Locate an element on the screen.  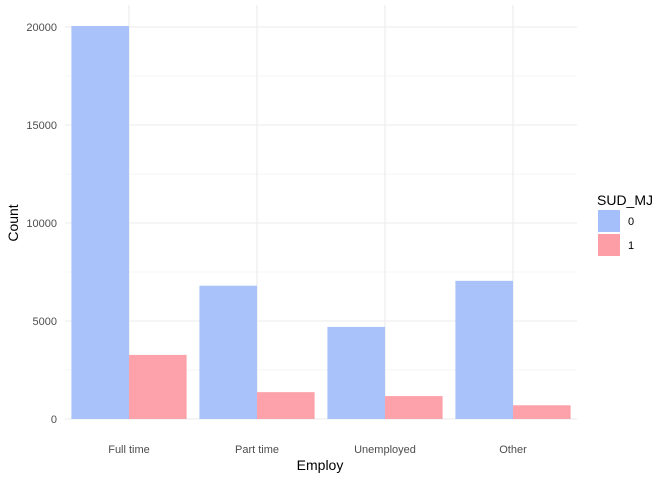
x-tick-label: Part time is located at coordinates (257, 450).